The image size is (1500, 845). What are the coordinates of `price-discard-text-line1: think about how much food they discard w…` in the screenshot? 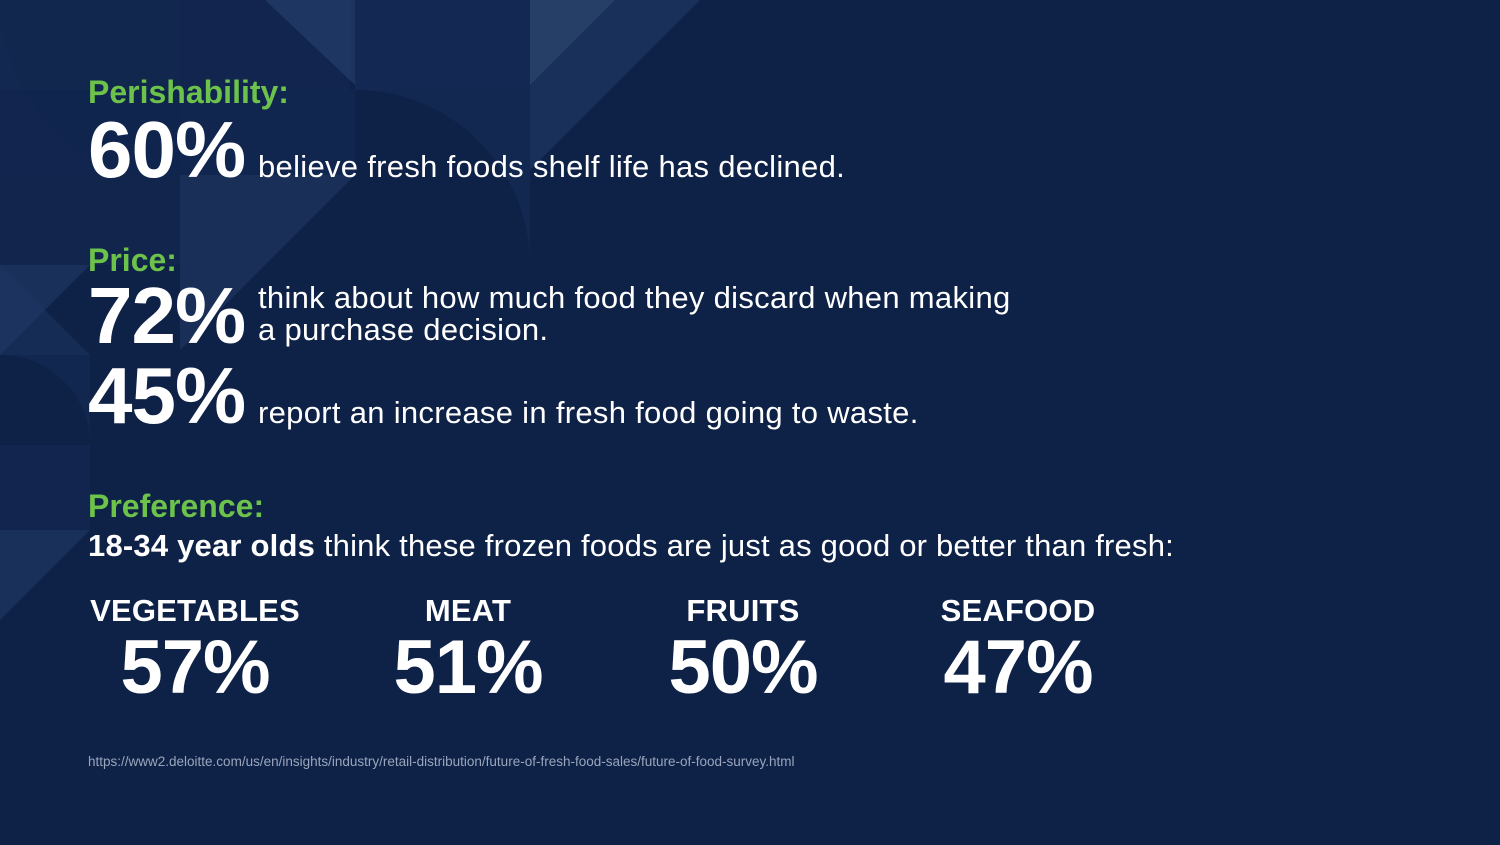 It's located at (634, 297).